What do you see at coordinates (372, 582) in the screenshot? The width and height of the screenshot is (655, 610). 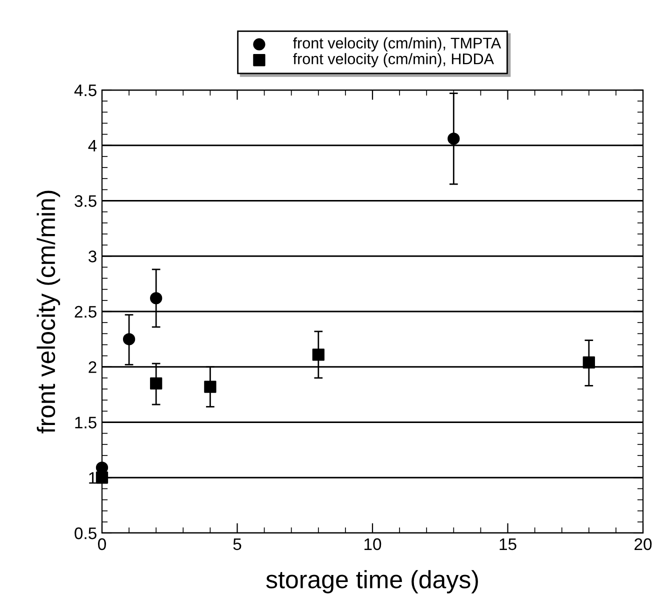 I see `x-axis-title: storage time (days)` at bounding box center [372, 582].